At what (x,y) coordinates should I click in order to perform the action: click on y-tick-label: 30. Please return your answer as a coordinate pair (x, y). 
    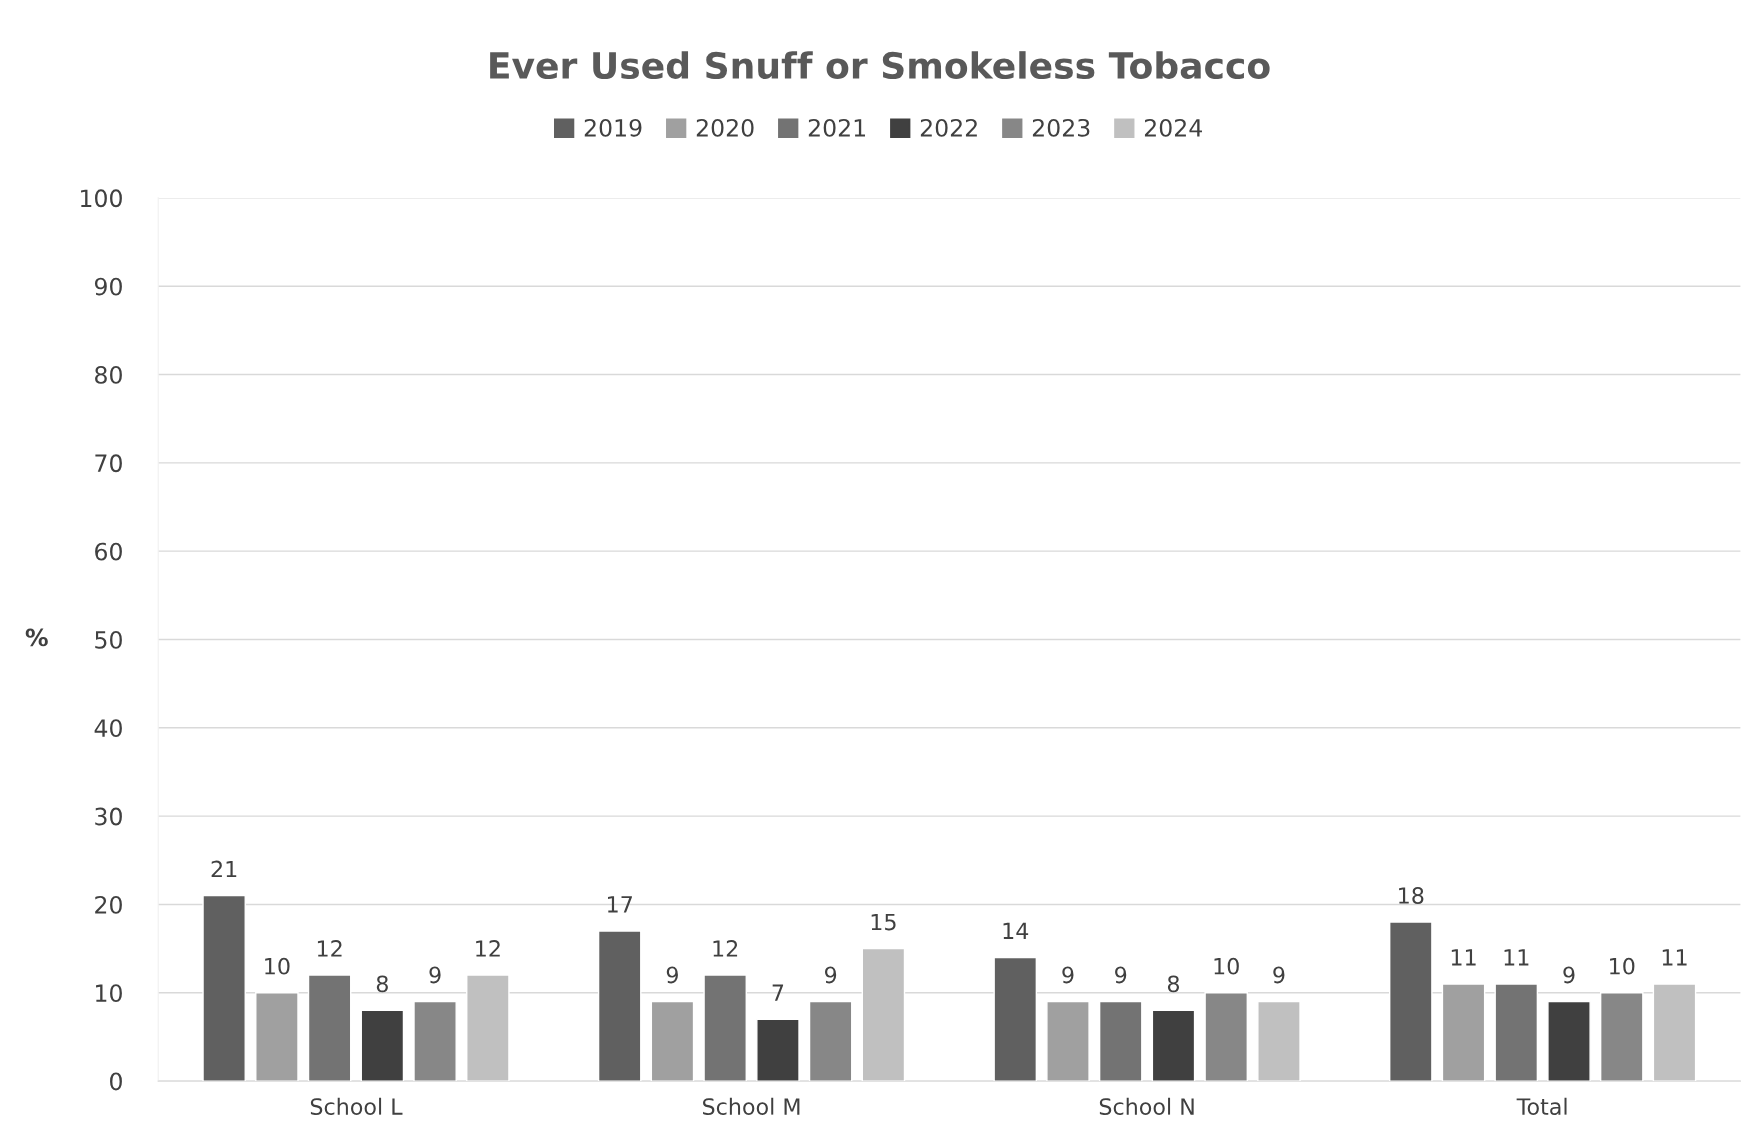
    Looking at the image, I should click on (108, 816).